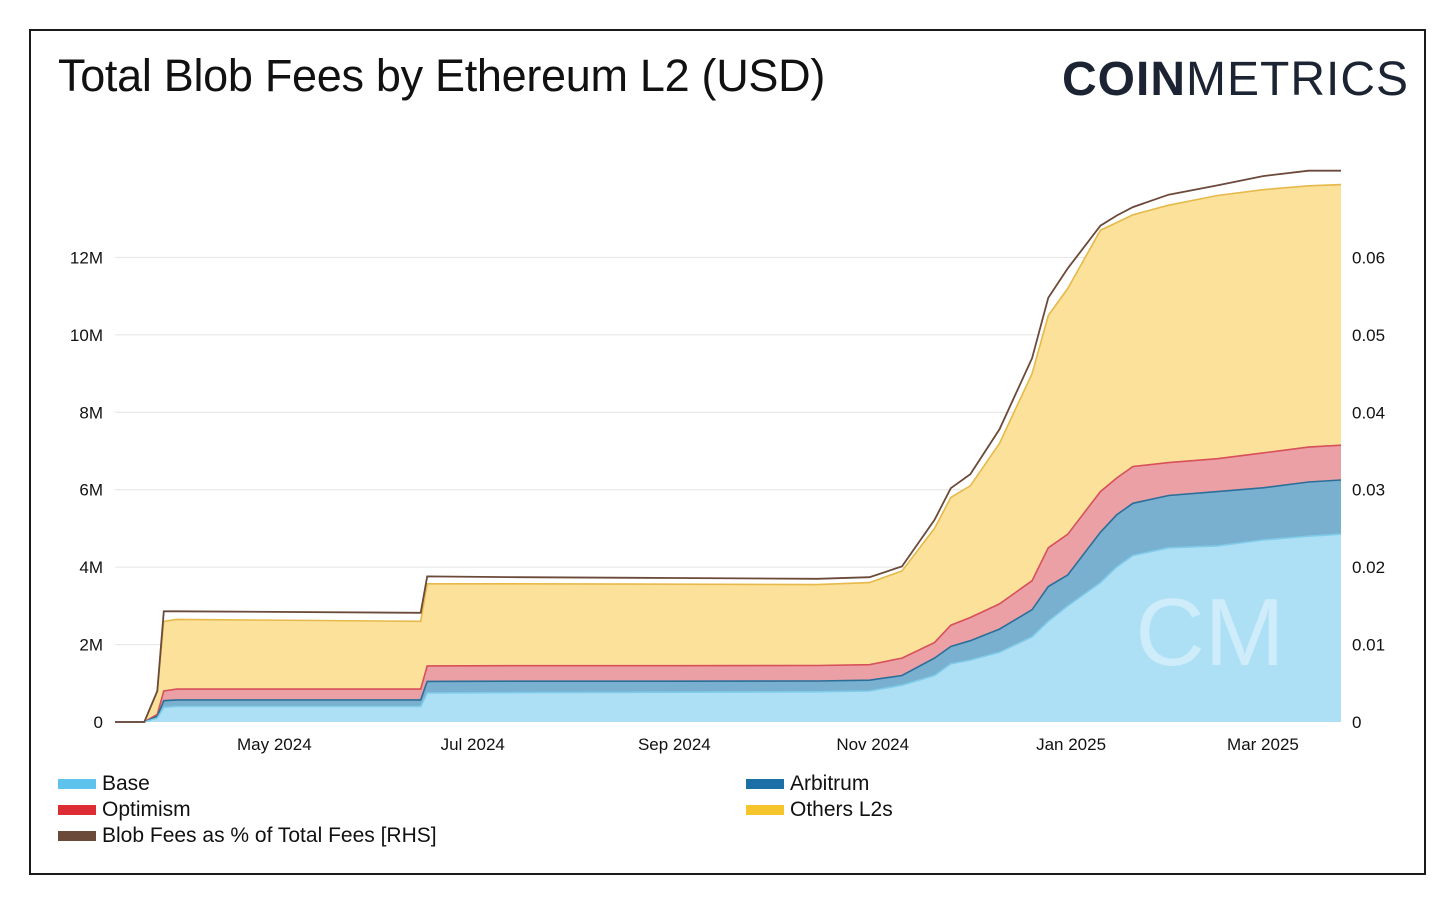 The image size is (1456, 905). I want to click on coinmetrics-logo: COINMETRICS, so click(1235, 79).